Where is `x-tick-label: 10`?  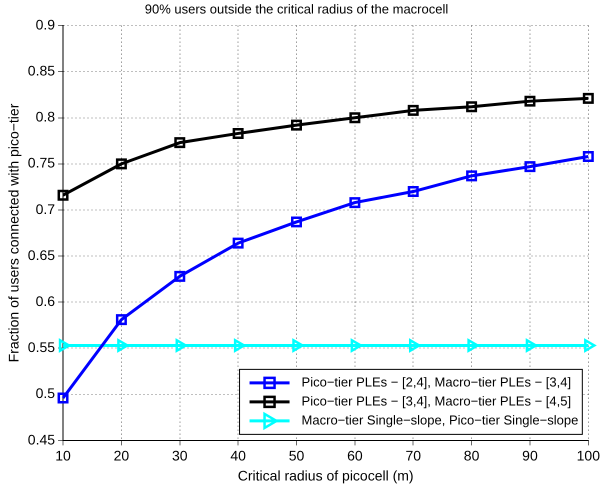 x-tick-label: 10 is located at coordinates (63, 456).